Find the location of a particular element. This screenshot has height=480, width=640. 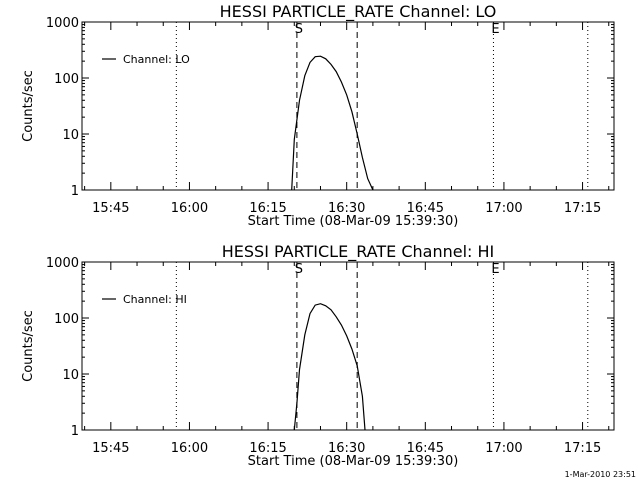

series-line-channel-lo is located at coordinates (332, 123).